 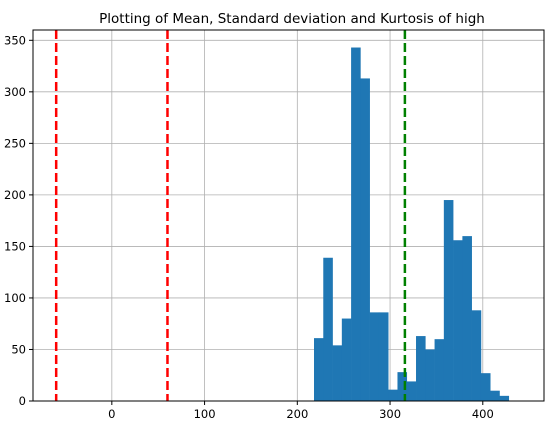 What do you see at coordinates (297, 414) in the screenshot?
I see `x-tick-label: 200` at bounding box center [297, 414].